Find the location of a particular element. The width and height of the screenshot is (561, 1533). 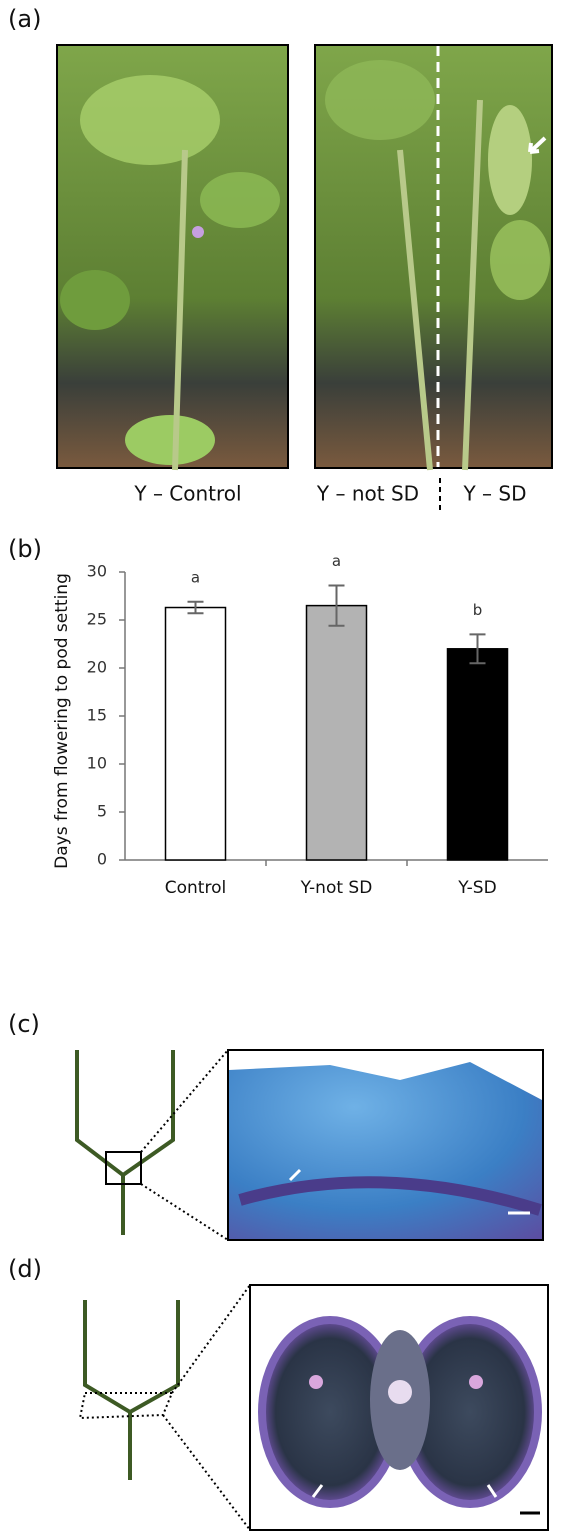

micrograph-d is located at coordinates (399, 1407).